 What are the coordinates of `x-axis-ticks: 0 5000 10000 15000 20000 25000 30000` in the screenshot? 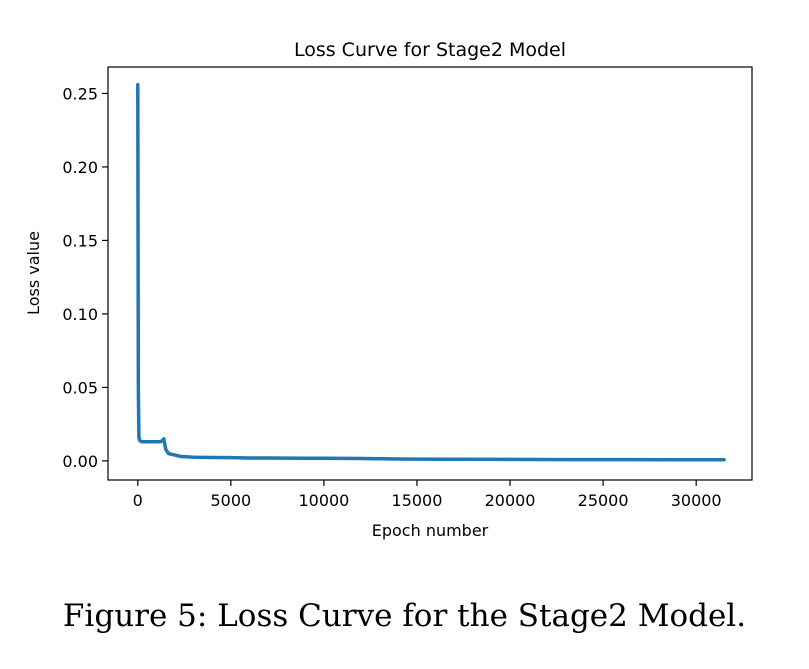 It's located at (427, 495).